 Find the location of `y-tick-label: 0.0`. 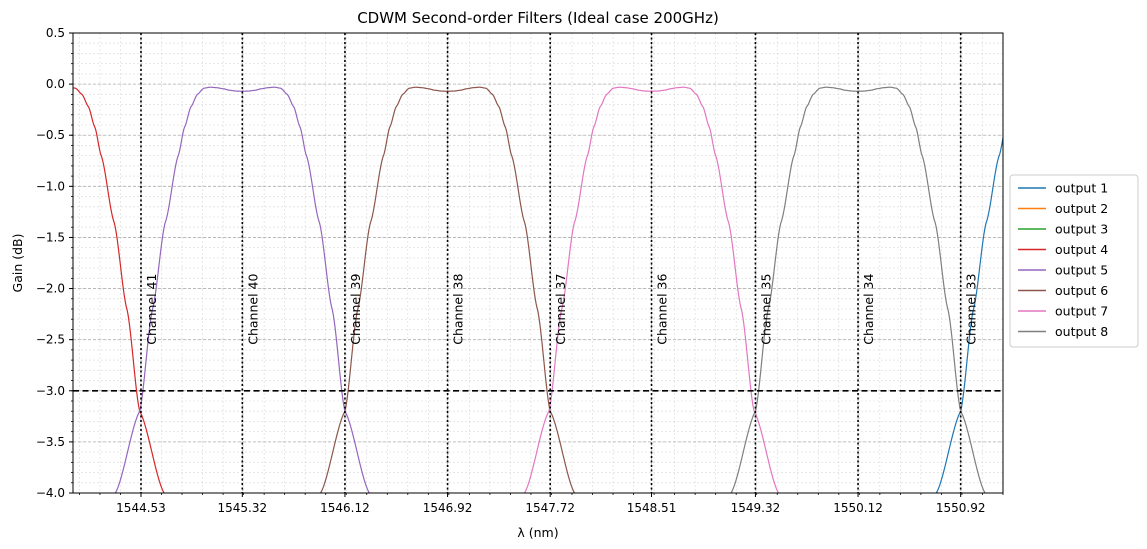

y-tick-label: 0.0 is located at coordinates (55, 84).